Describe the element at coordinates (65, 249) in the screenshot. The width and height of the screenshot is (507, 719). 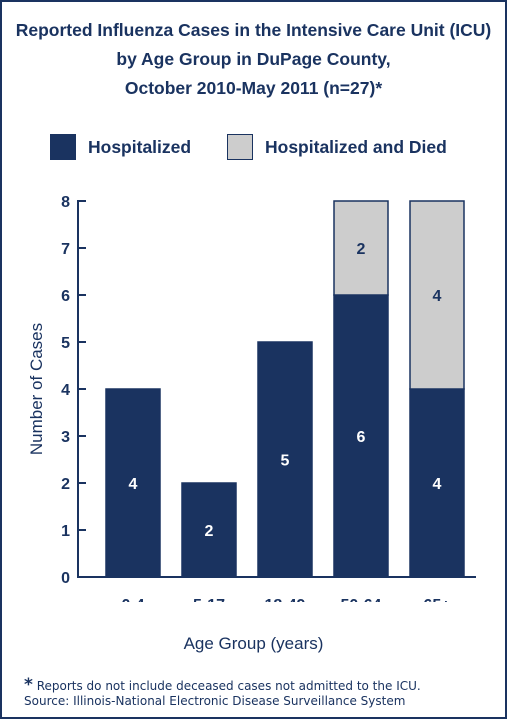
I see `y-tick-label: 7` at that location.